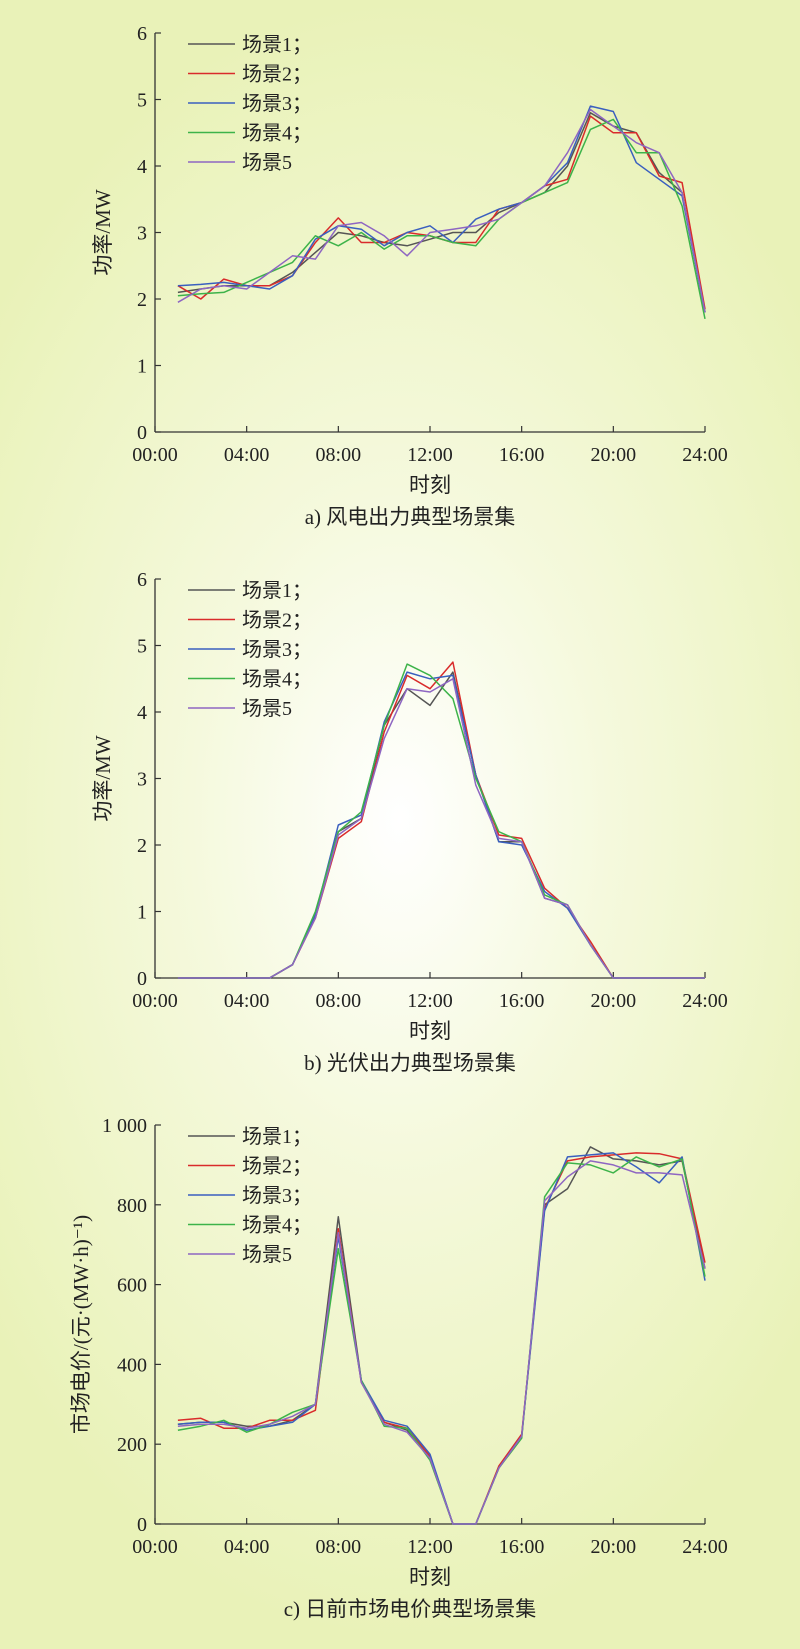  What do you see at coordinates (410, 1063) in the screenshot?
I see `chart-caption: b) 光伏出力典型场景集` at bounding box center [410, 1063].